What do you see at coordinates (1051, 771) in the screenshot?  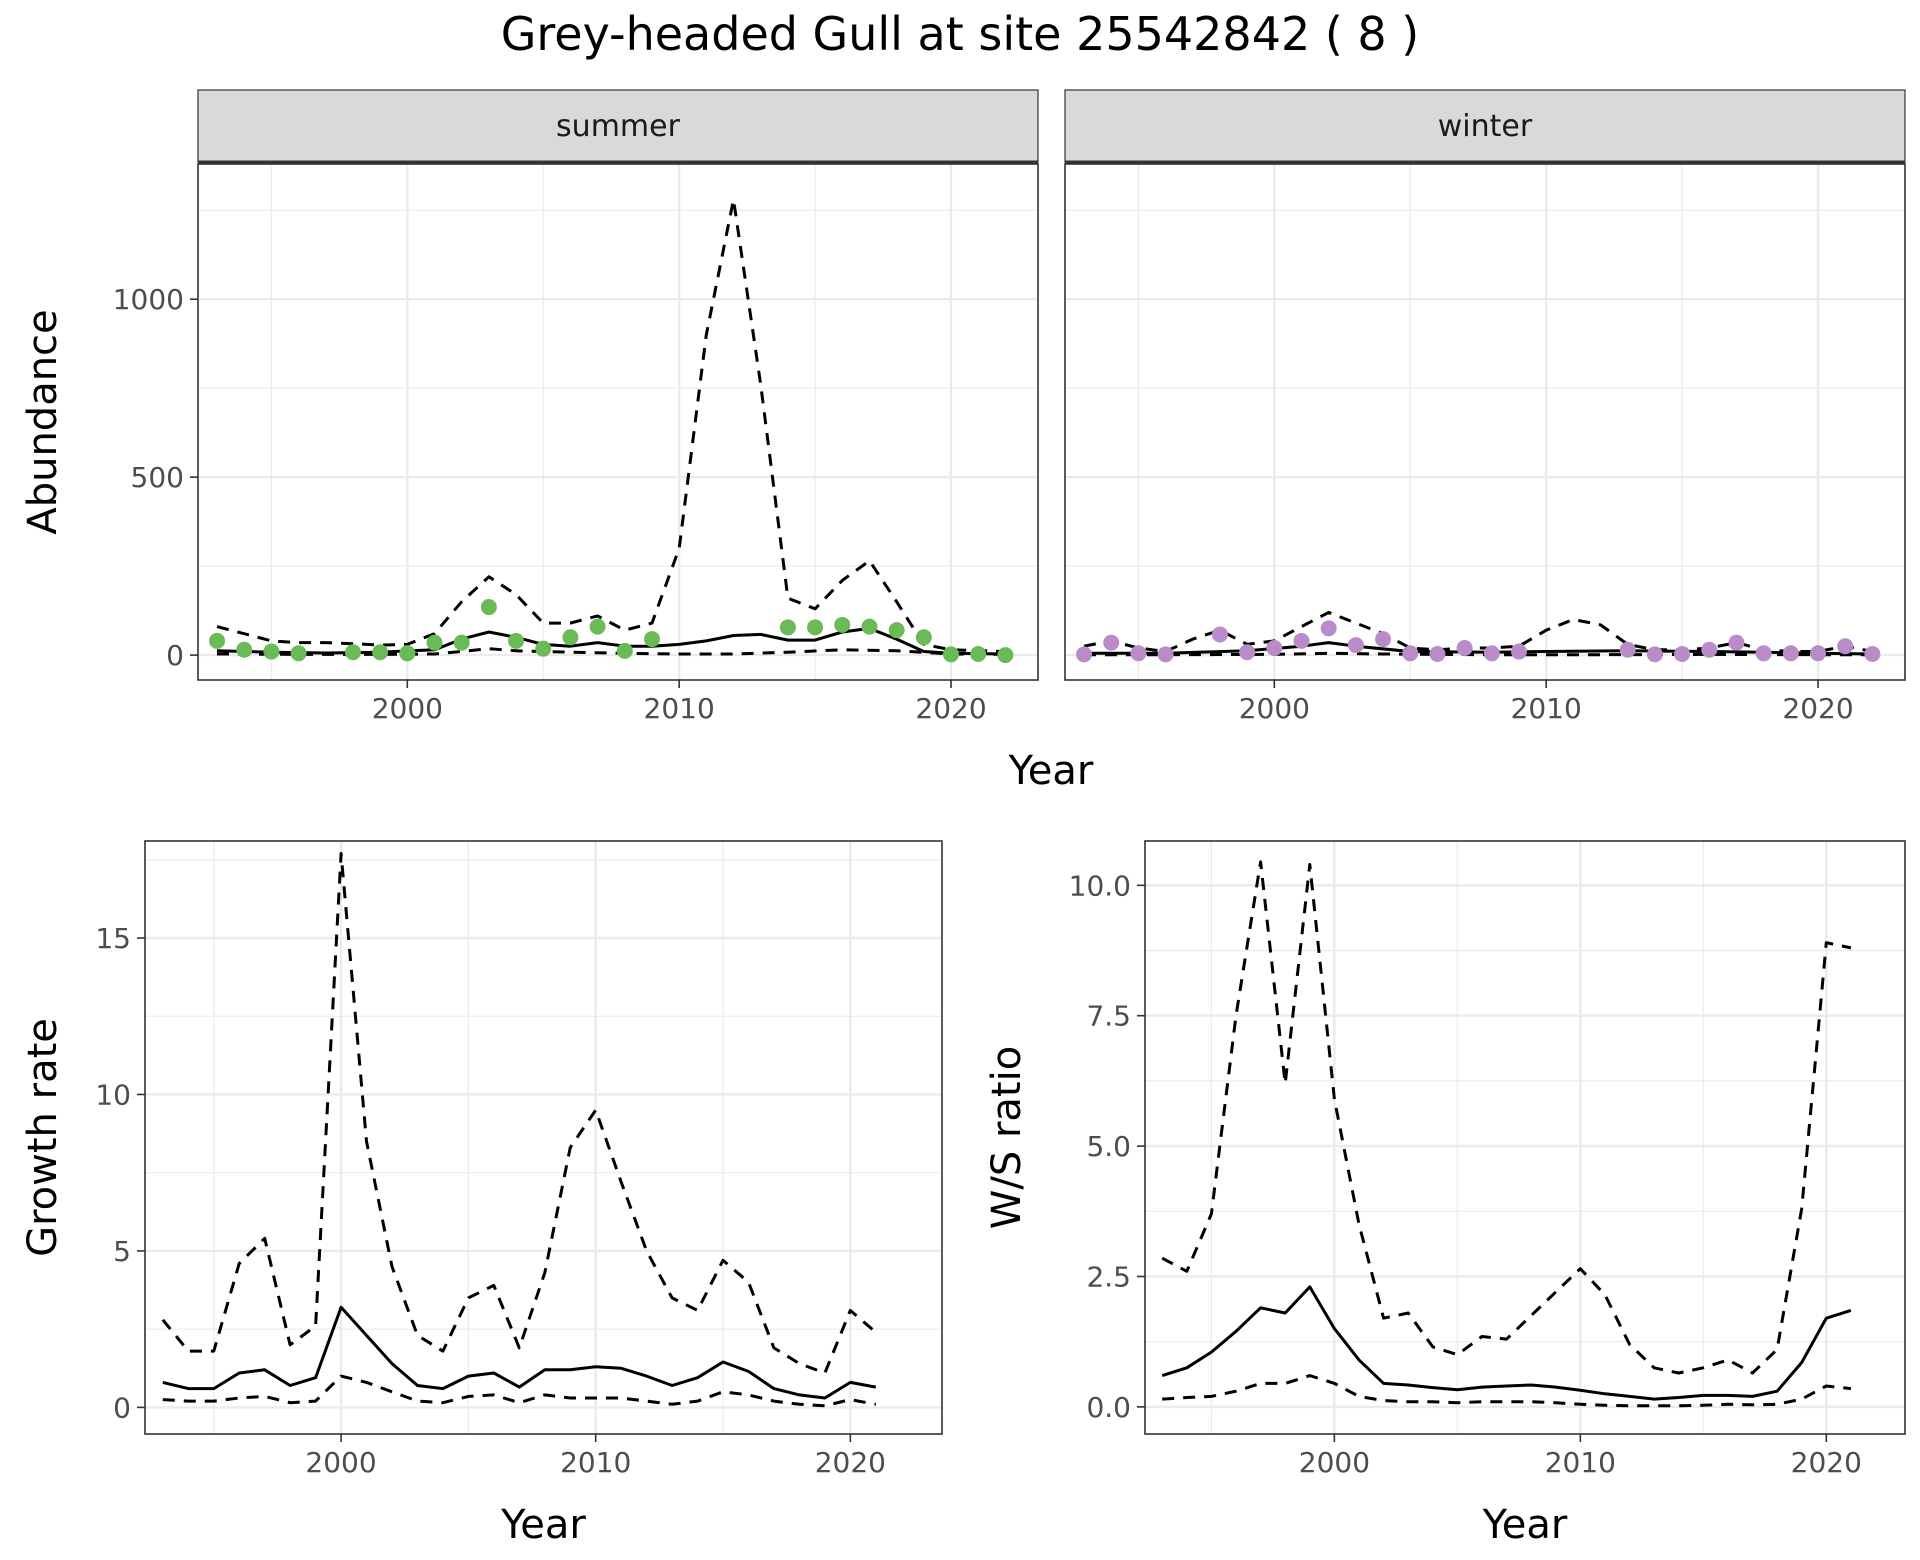 I see `shared-x-axis-title: Year` at bounding box center [1051, 771].